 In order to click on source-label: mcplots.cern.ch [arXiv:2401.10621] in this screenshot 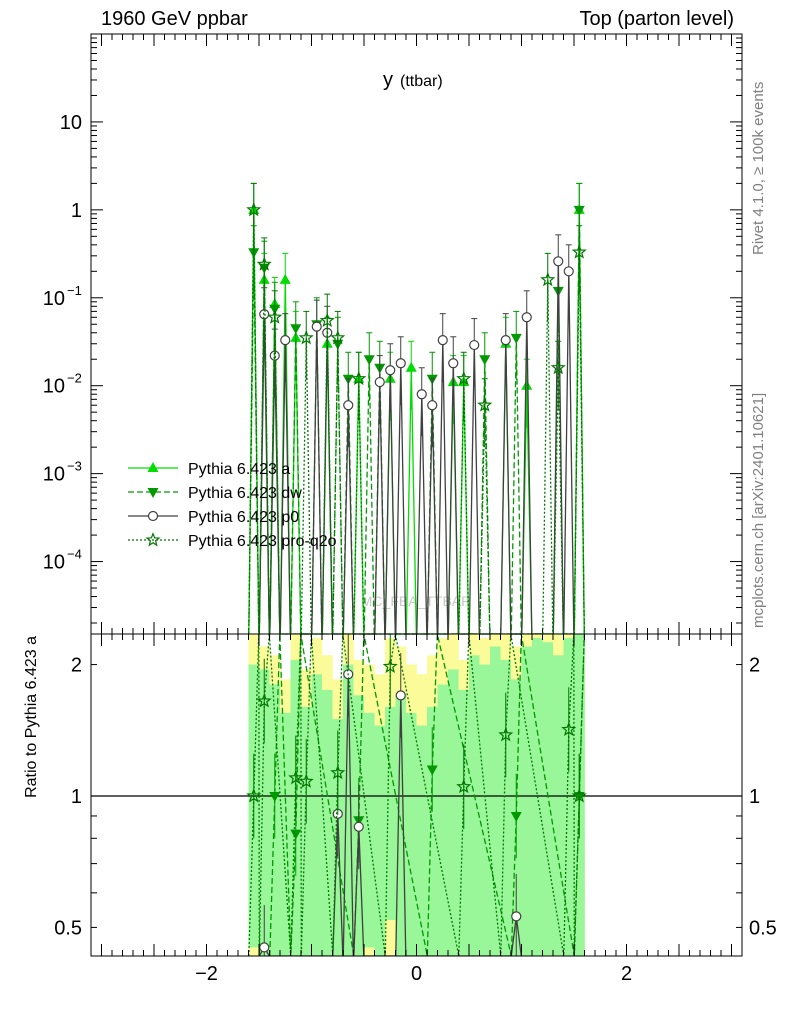, I will do `click(758, 510)`.